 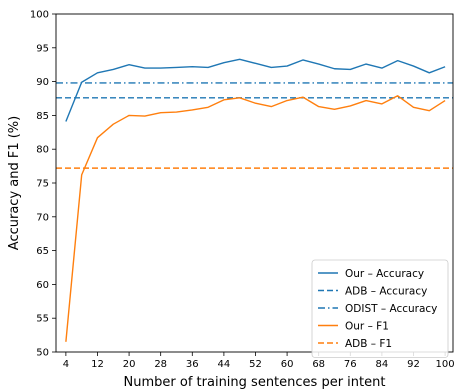 What do you see at coordinates (255, 364) in the screenshot?
I see `x-tick-label: 52` at bounding box center [255, 364].